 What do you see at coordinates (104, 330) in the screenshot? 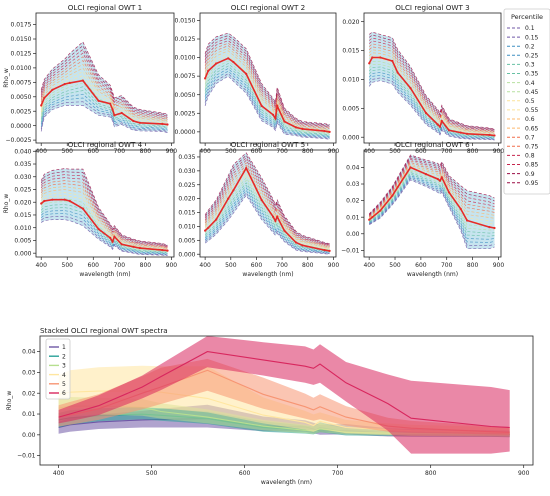
I see `panel-title: Stacked OLCI regional OWT spectra` at bounding box center [104, 330].